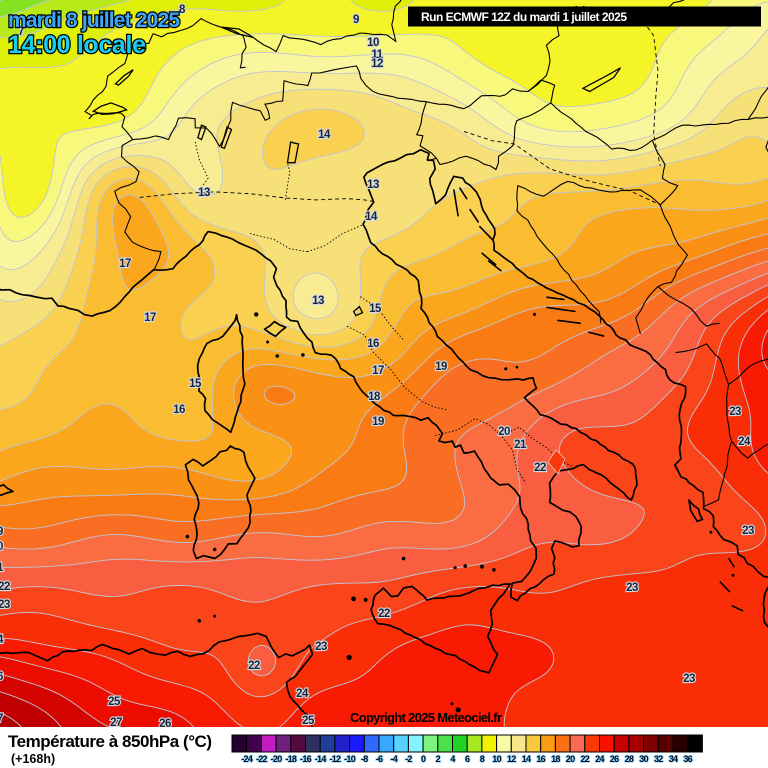 The width and height of the screenshot is (768, 768). What do you see at coordinates (262, 759) in the screenshot?
I see `svg-text: -22` at bounding box center [262, 759].